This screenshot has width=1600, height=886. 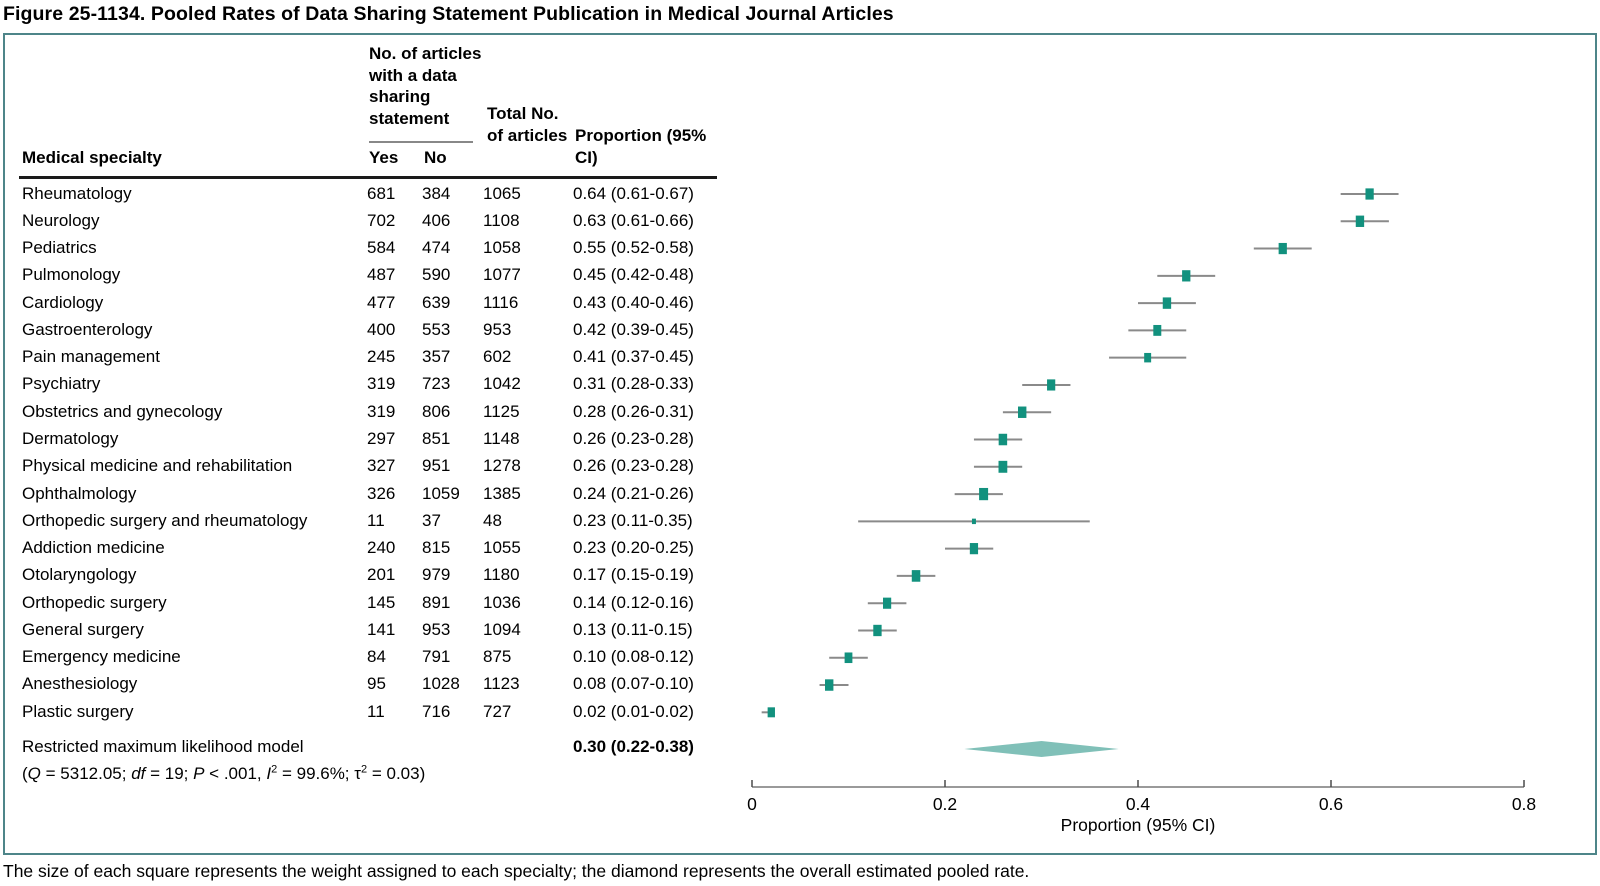 I want to click on cell-yes: 84, so click(x=376, y=657).